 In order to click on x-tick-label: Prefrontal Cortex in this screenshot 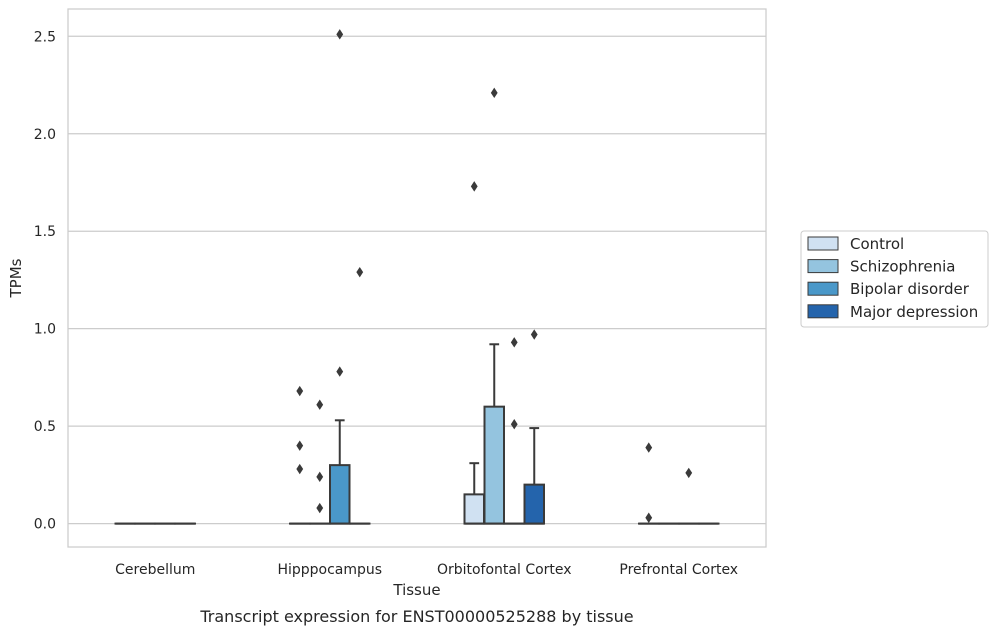, I will do `click(678, 570)`.